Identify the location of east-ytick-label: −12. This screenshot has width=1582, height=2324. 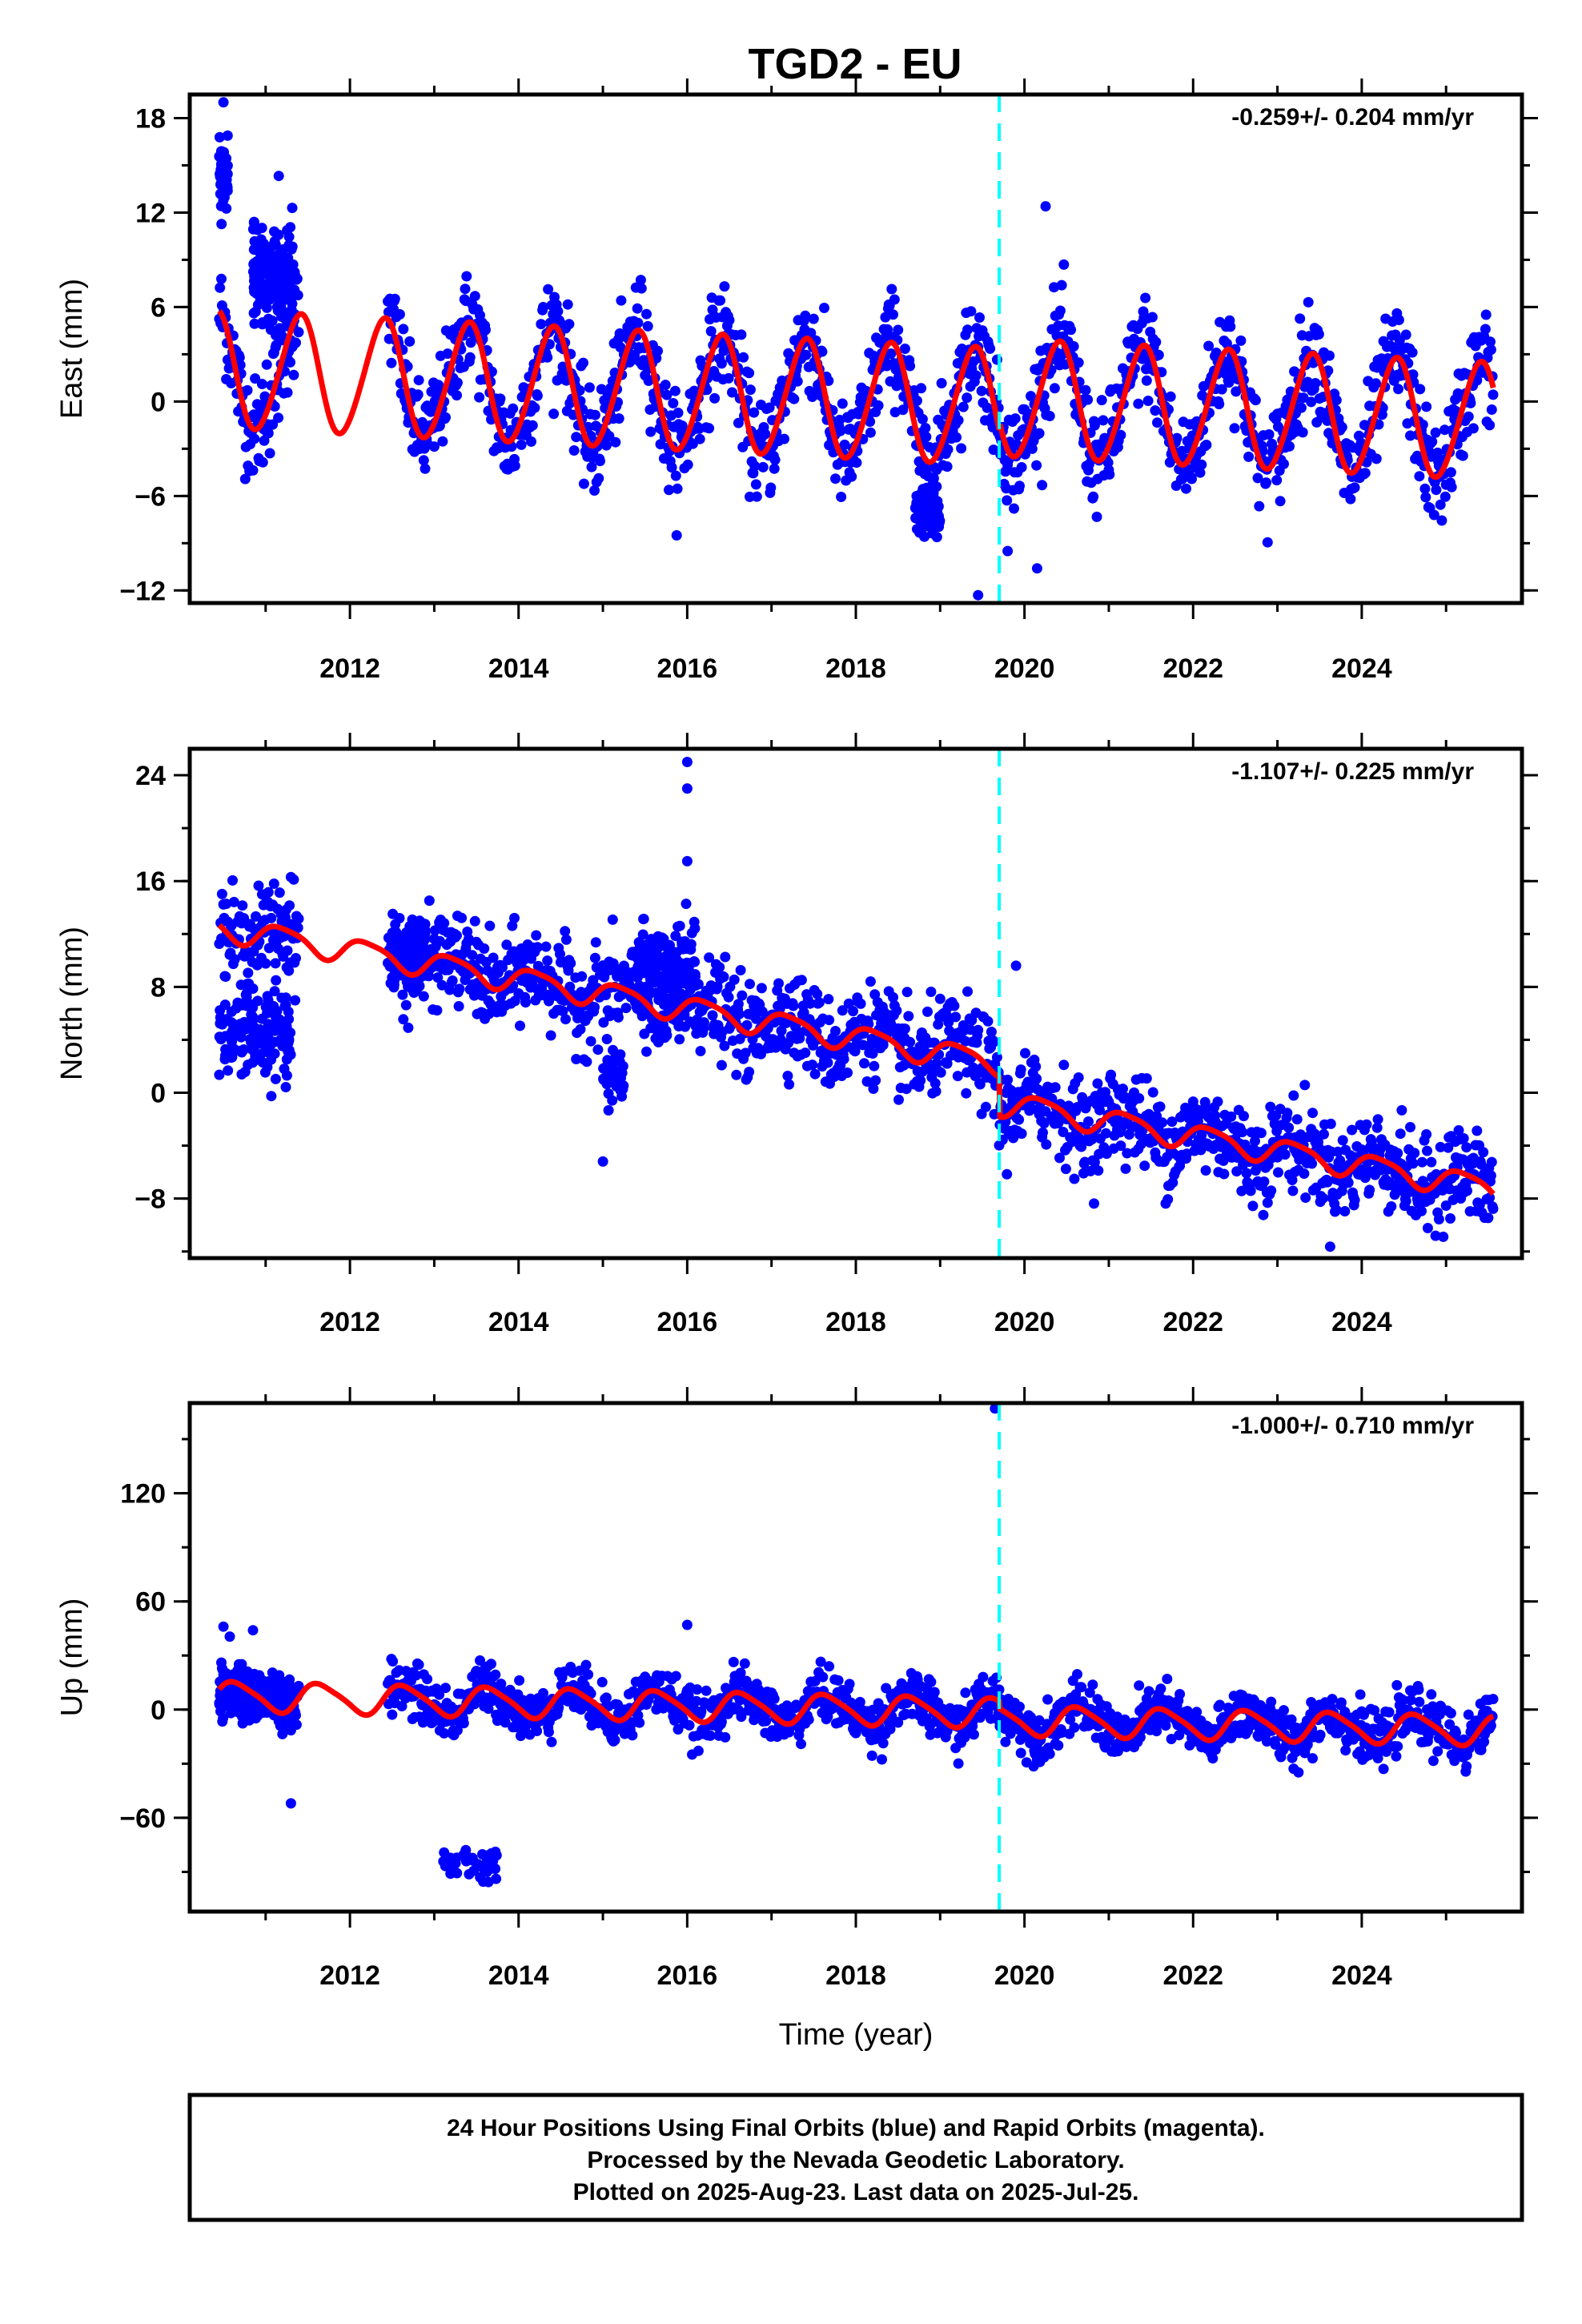
(142, 591).